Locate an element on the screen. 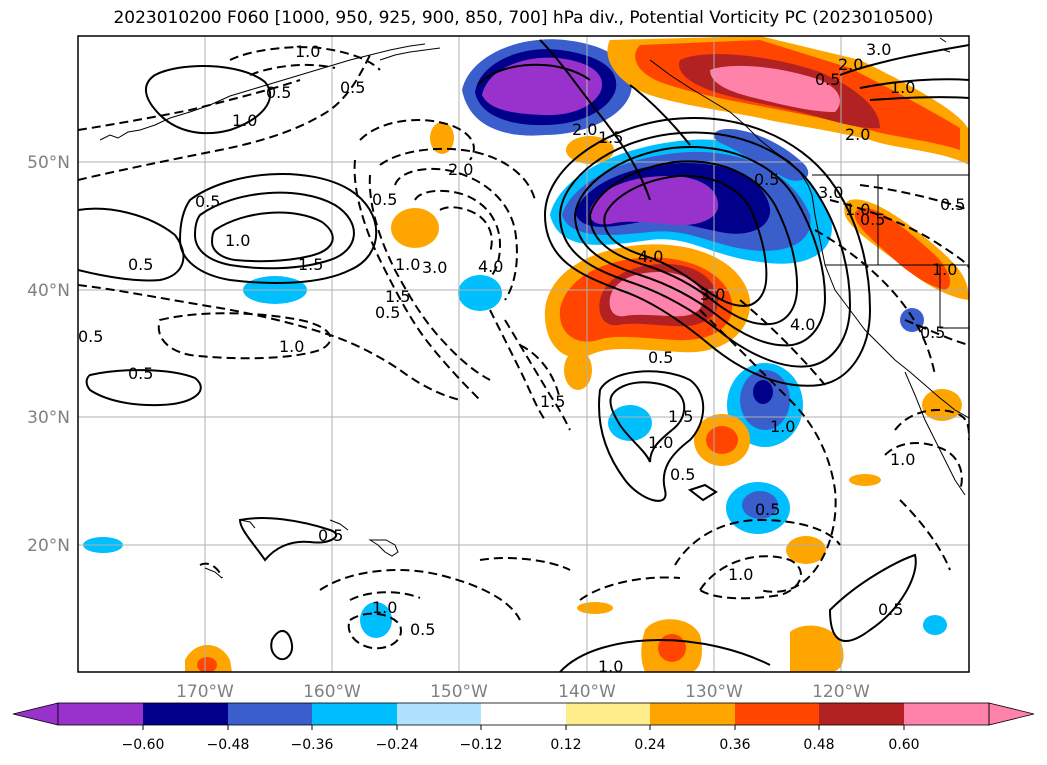 This screenshot has height=765, width=1047. colorbar-tick-label: 0.12 is located at coordinates (565, 745).